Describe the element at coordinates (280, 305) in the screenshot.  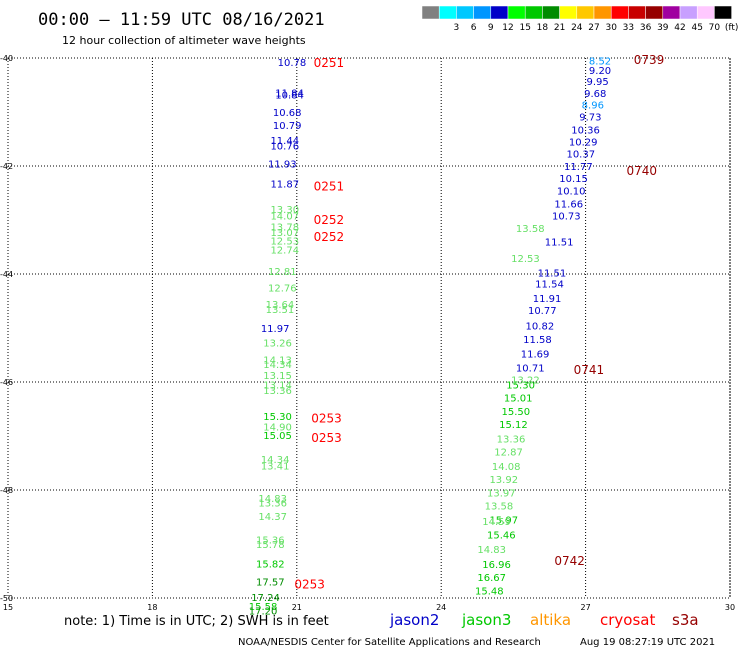
I see `wave-height-point: 13.64` at that location.